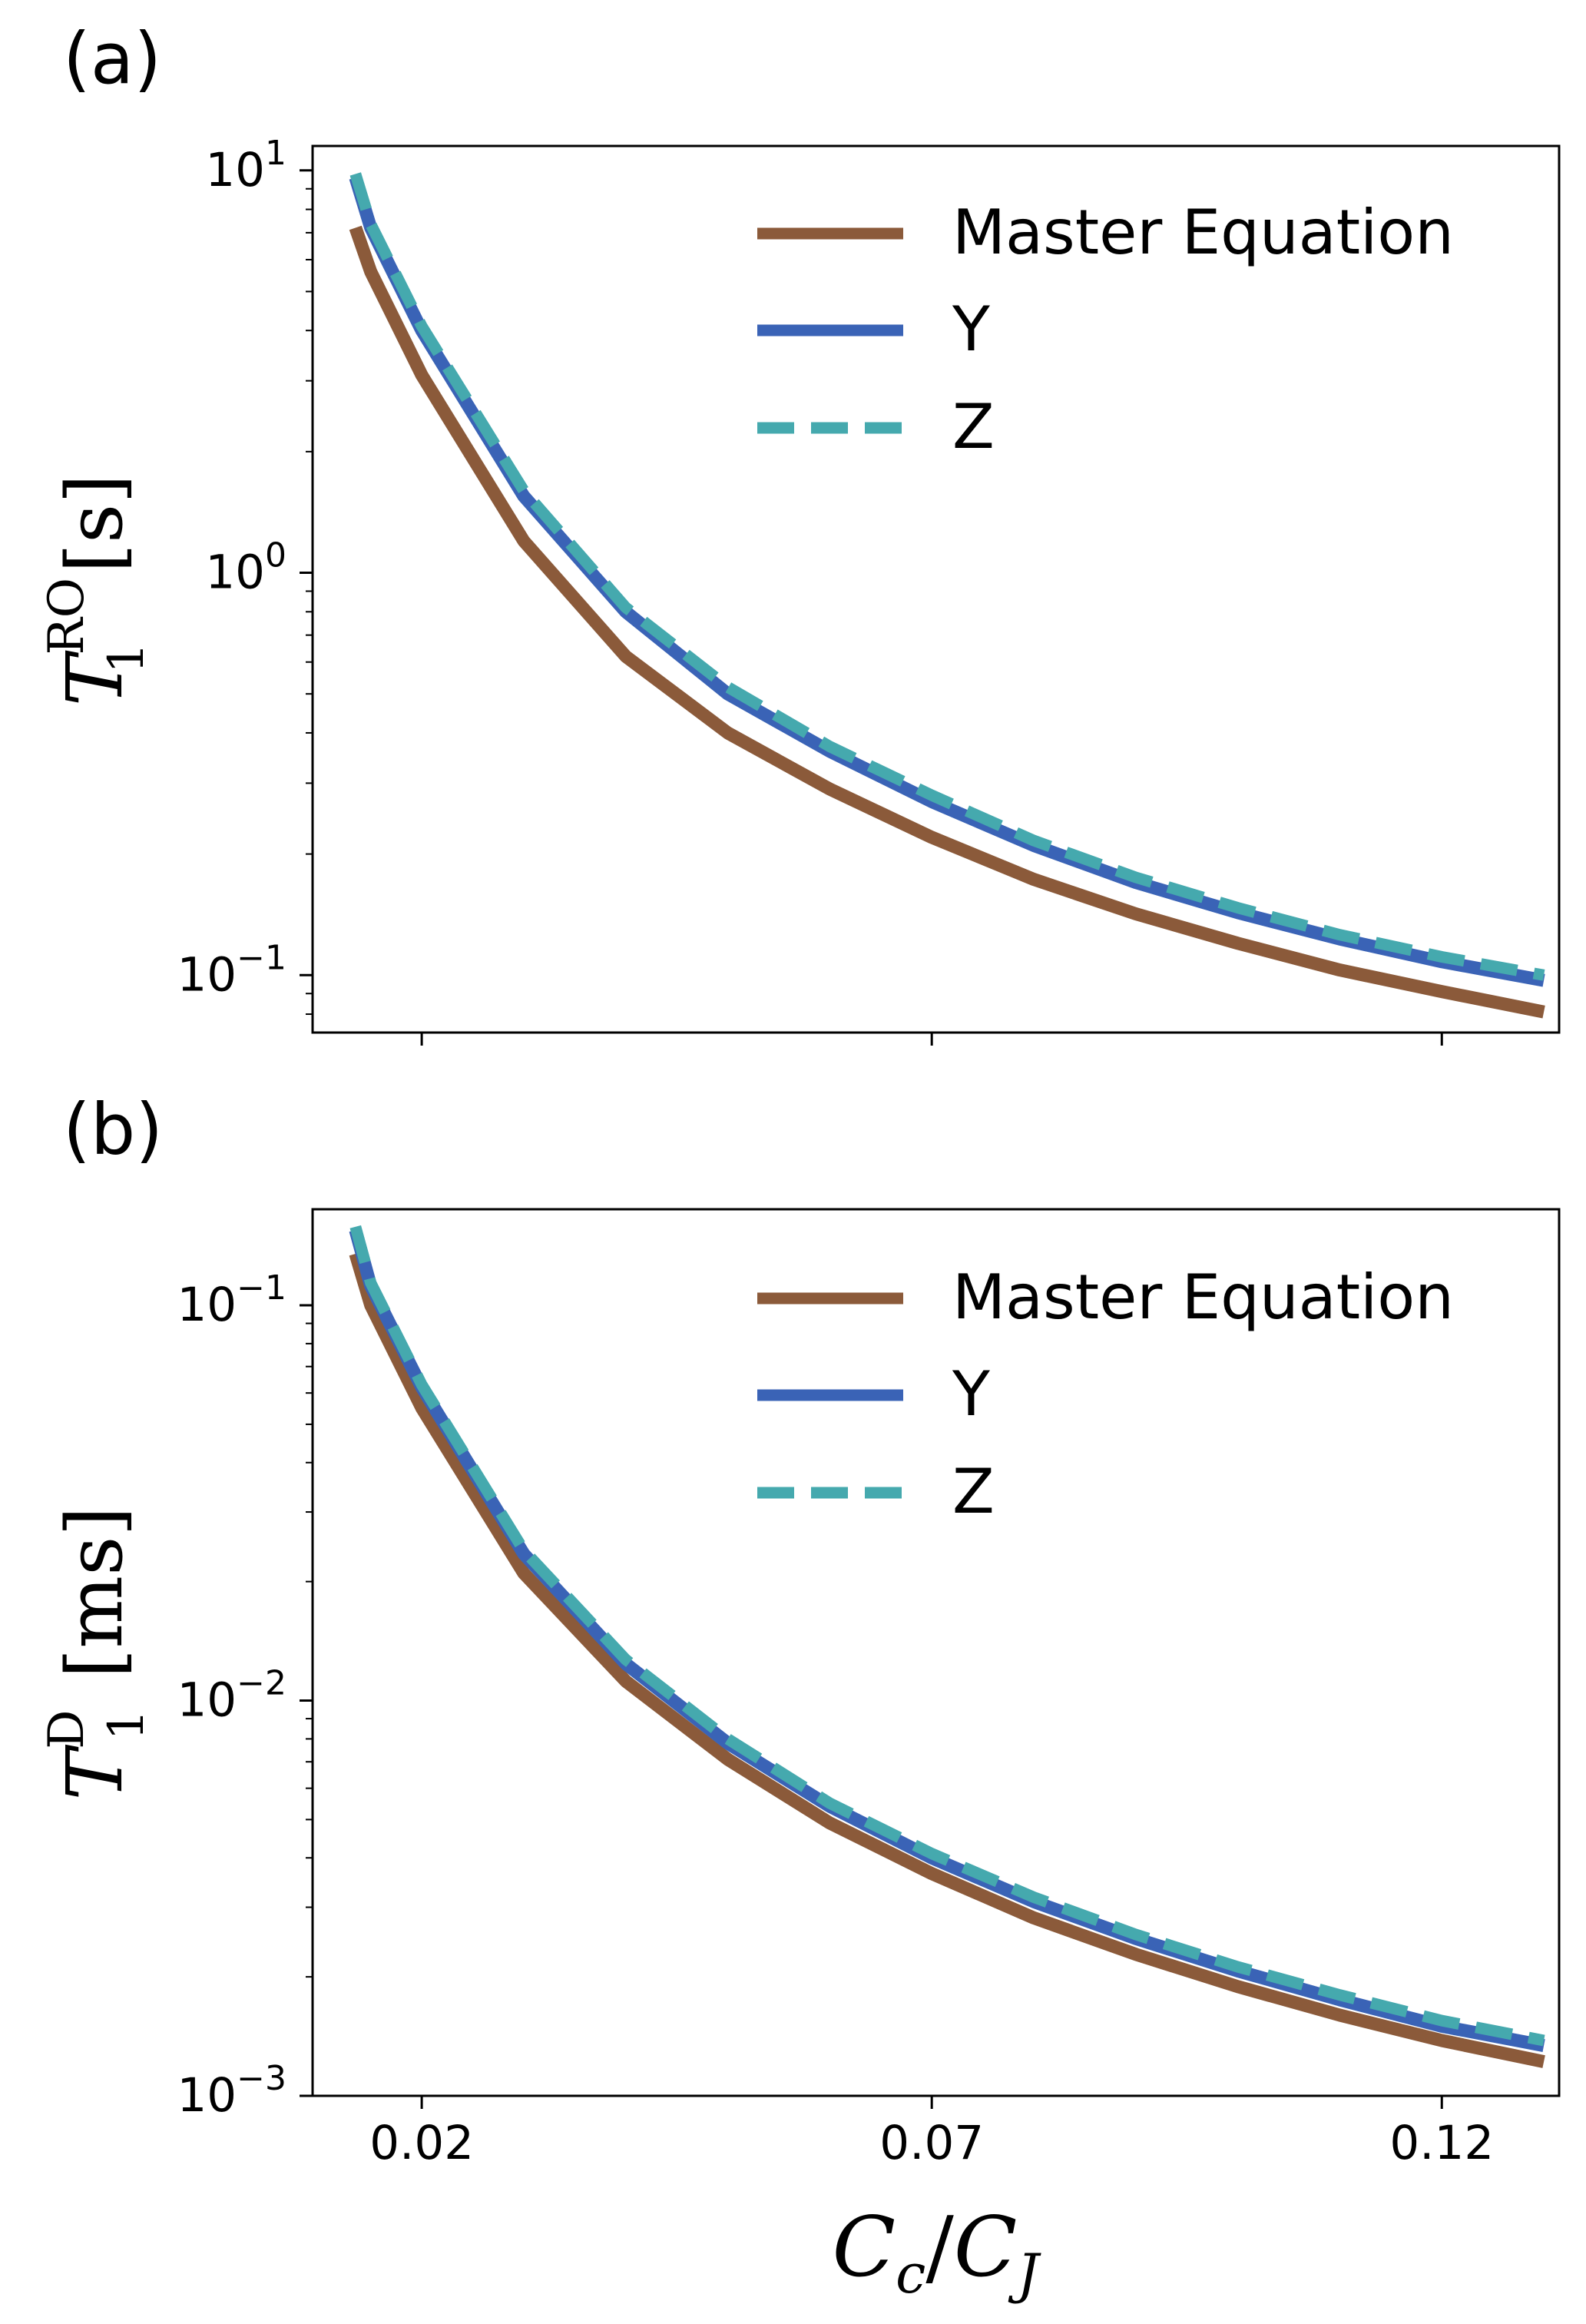 The height and width of the screenshot is (2324, 1586). What do you see at coordinates (939, 2248) in the screenshot?
I see `x-label-slash: /` at bounding box center [939, 2248].